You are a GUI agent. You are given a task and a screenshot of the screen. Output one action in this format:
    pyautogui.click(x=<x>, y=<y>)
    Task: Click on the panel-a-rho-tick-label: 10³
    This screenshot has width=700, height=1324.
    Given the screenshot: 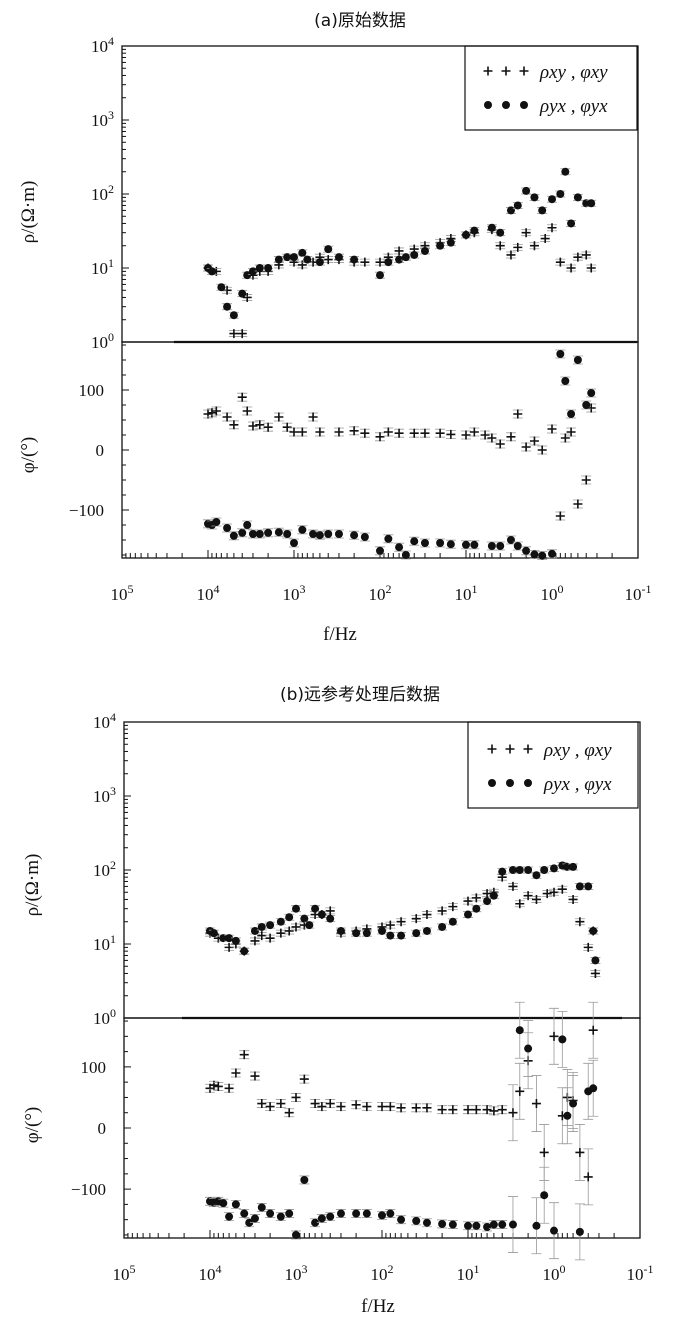 What is the action you would take?
    pyautogui.click(x=102, y=119)
    